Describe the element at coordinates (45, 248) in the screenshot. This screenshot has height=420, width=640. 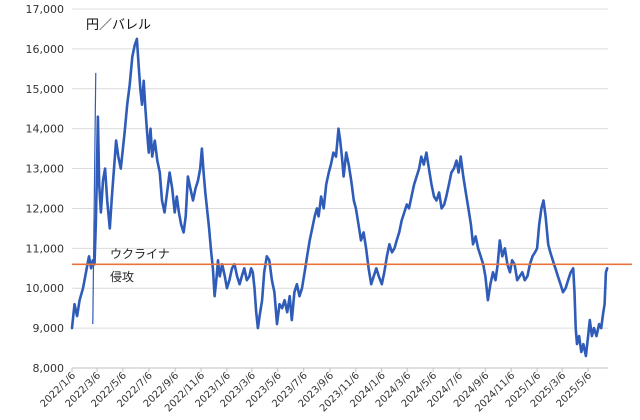
I see `y-tick-label: 11,000` at that location.